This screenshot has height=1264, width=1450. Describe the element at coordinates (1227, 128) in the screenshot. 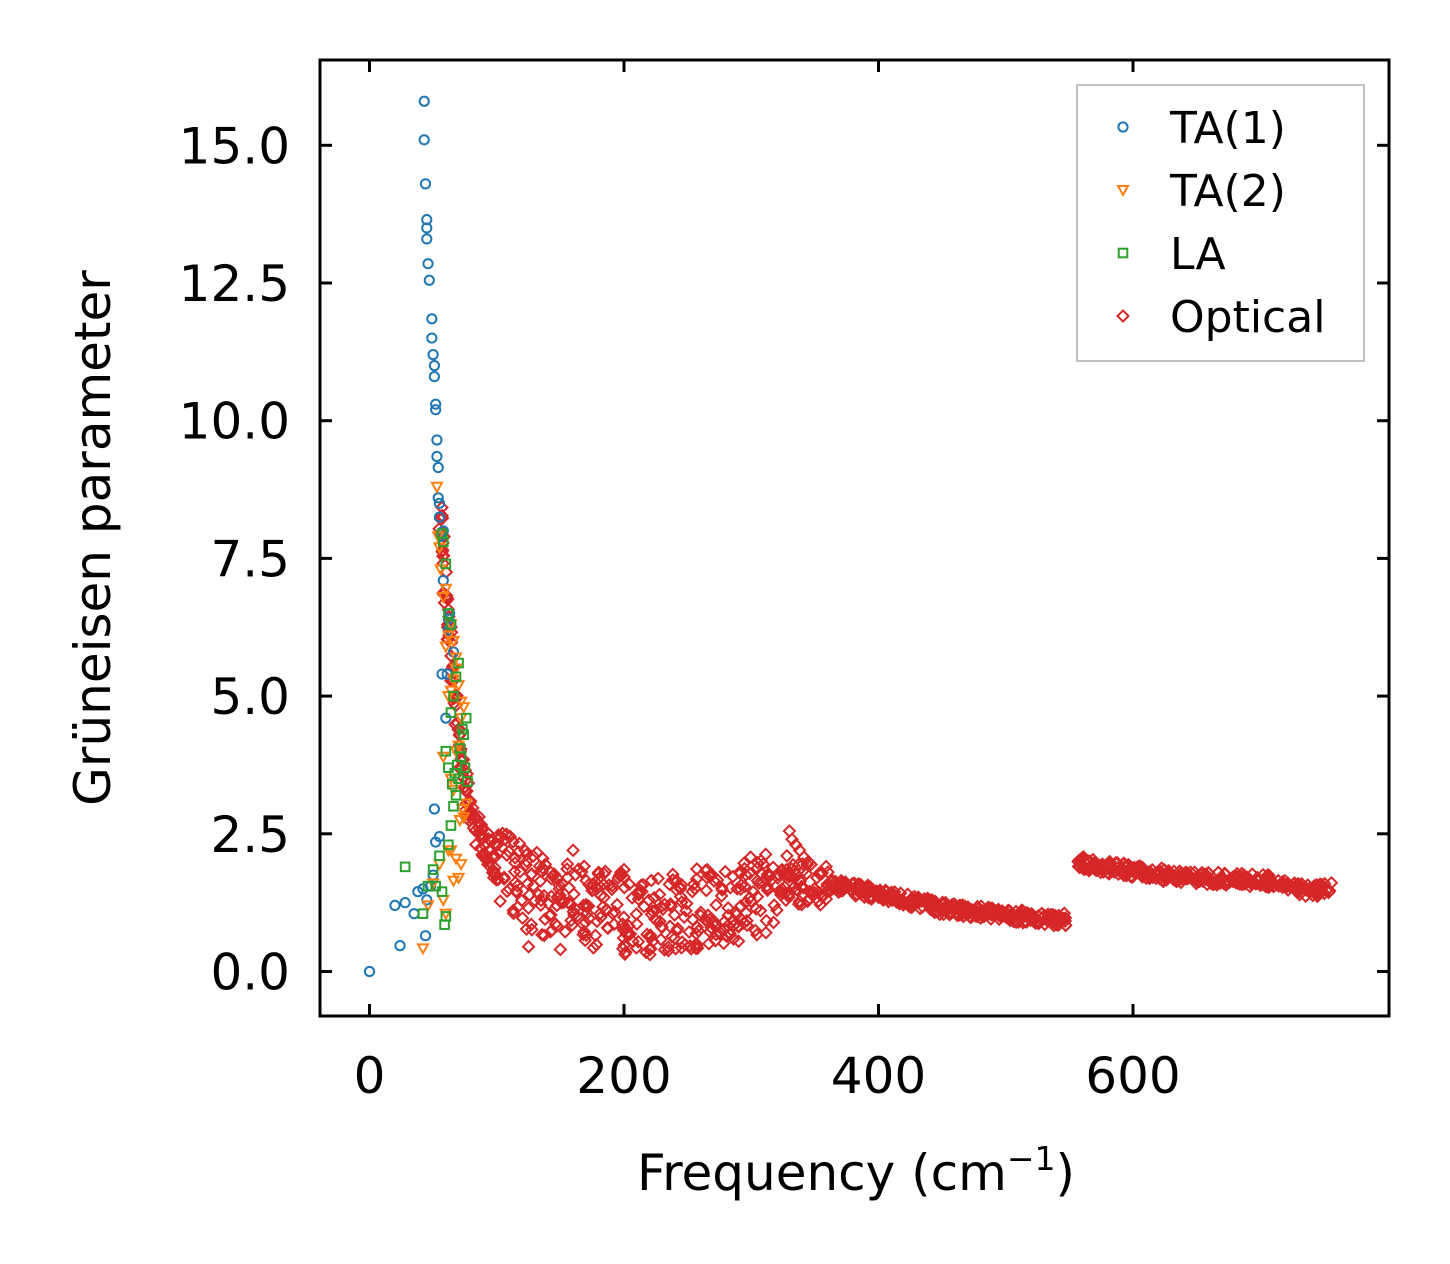

I see `legend-label: TA(1)` at that location.